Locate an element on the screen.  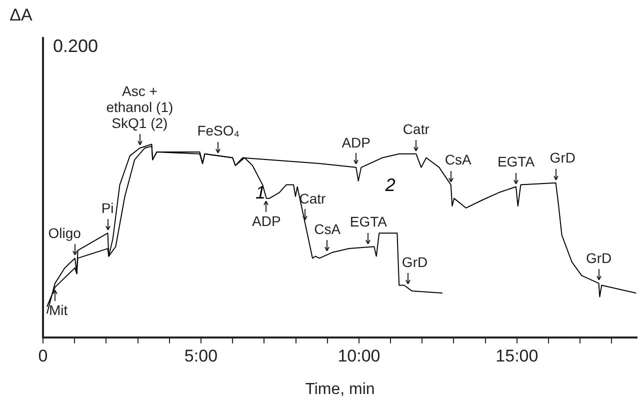
annotation: FeSO₄ is located at coordinates (218, 130).